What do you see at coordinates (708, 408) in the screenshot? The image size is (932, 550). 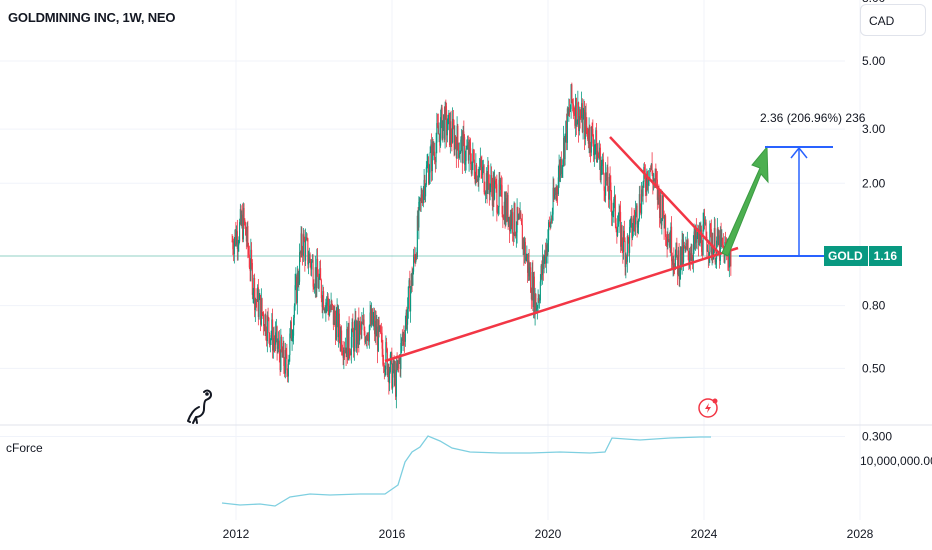 I see `flash-event-icon` at bounding box center [708, 408].